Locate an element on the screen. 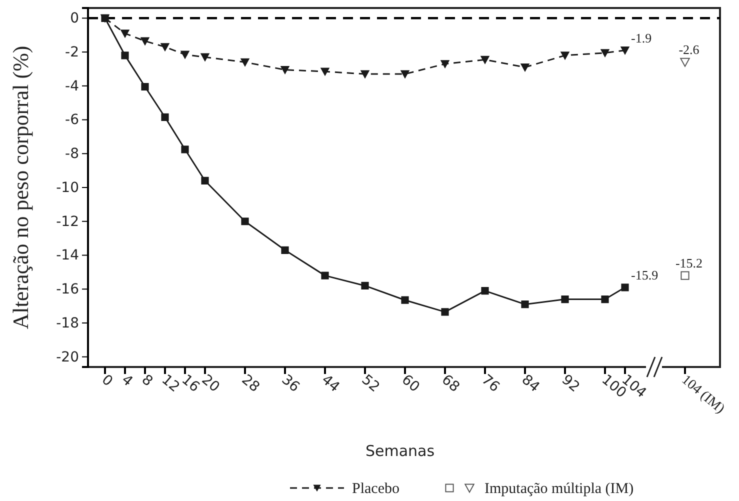 The width and height of the screenshot is (739, 501). x-tick-label: 92 is located at coordinates (570, 384).